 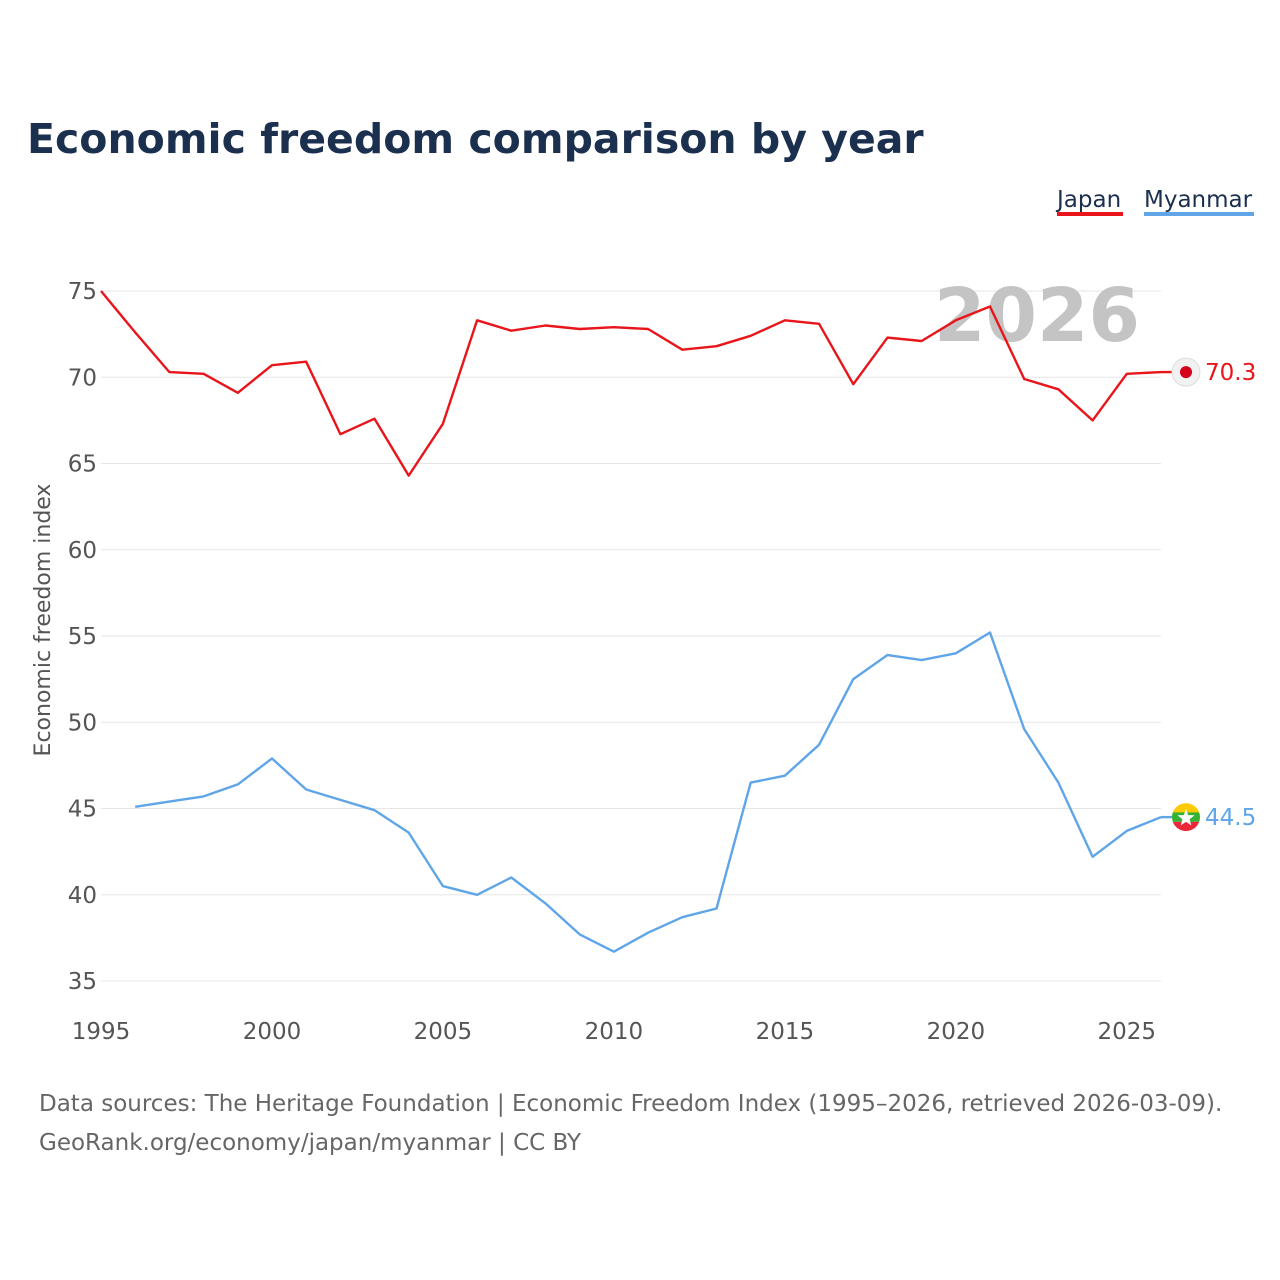 I want to click on end-value-label: 70.3, so click(x=1230, y=373).